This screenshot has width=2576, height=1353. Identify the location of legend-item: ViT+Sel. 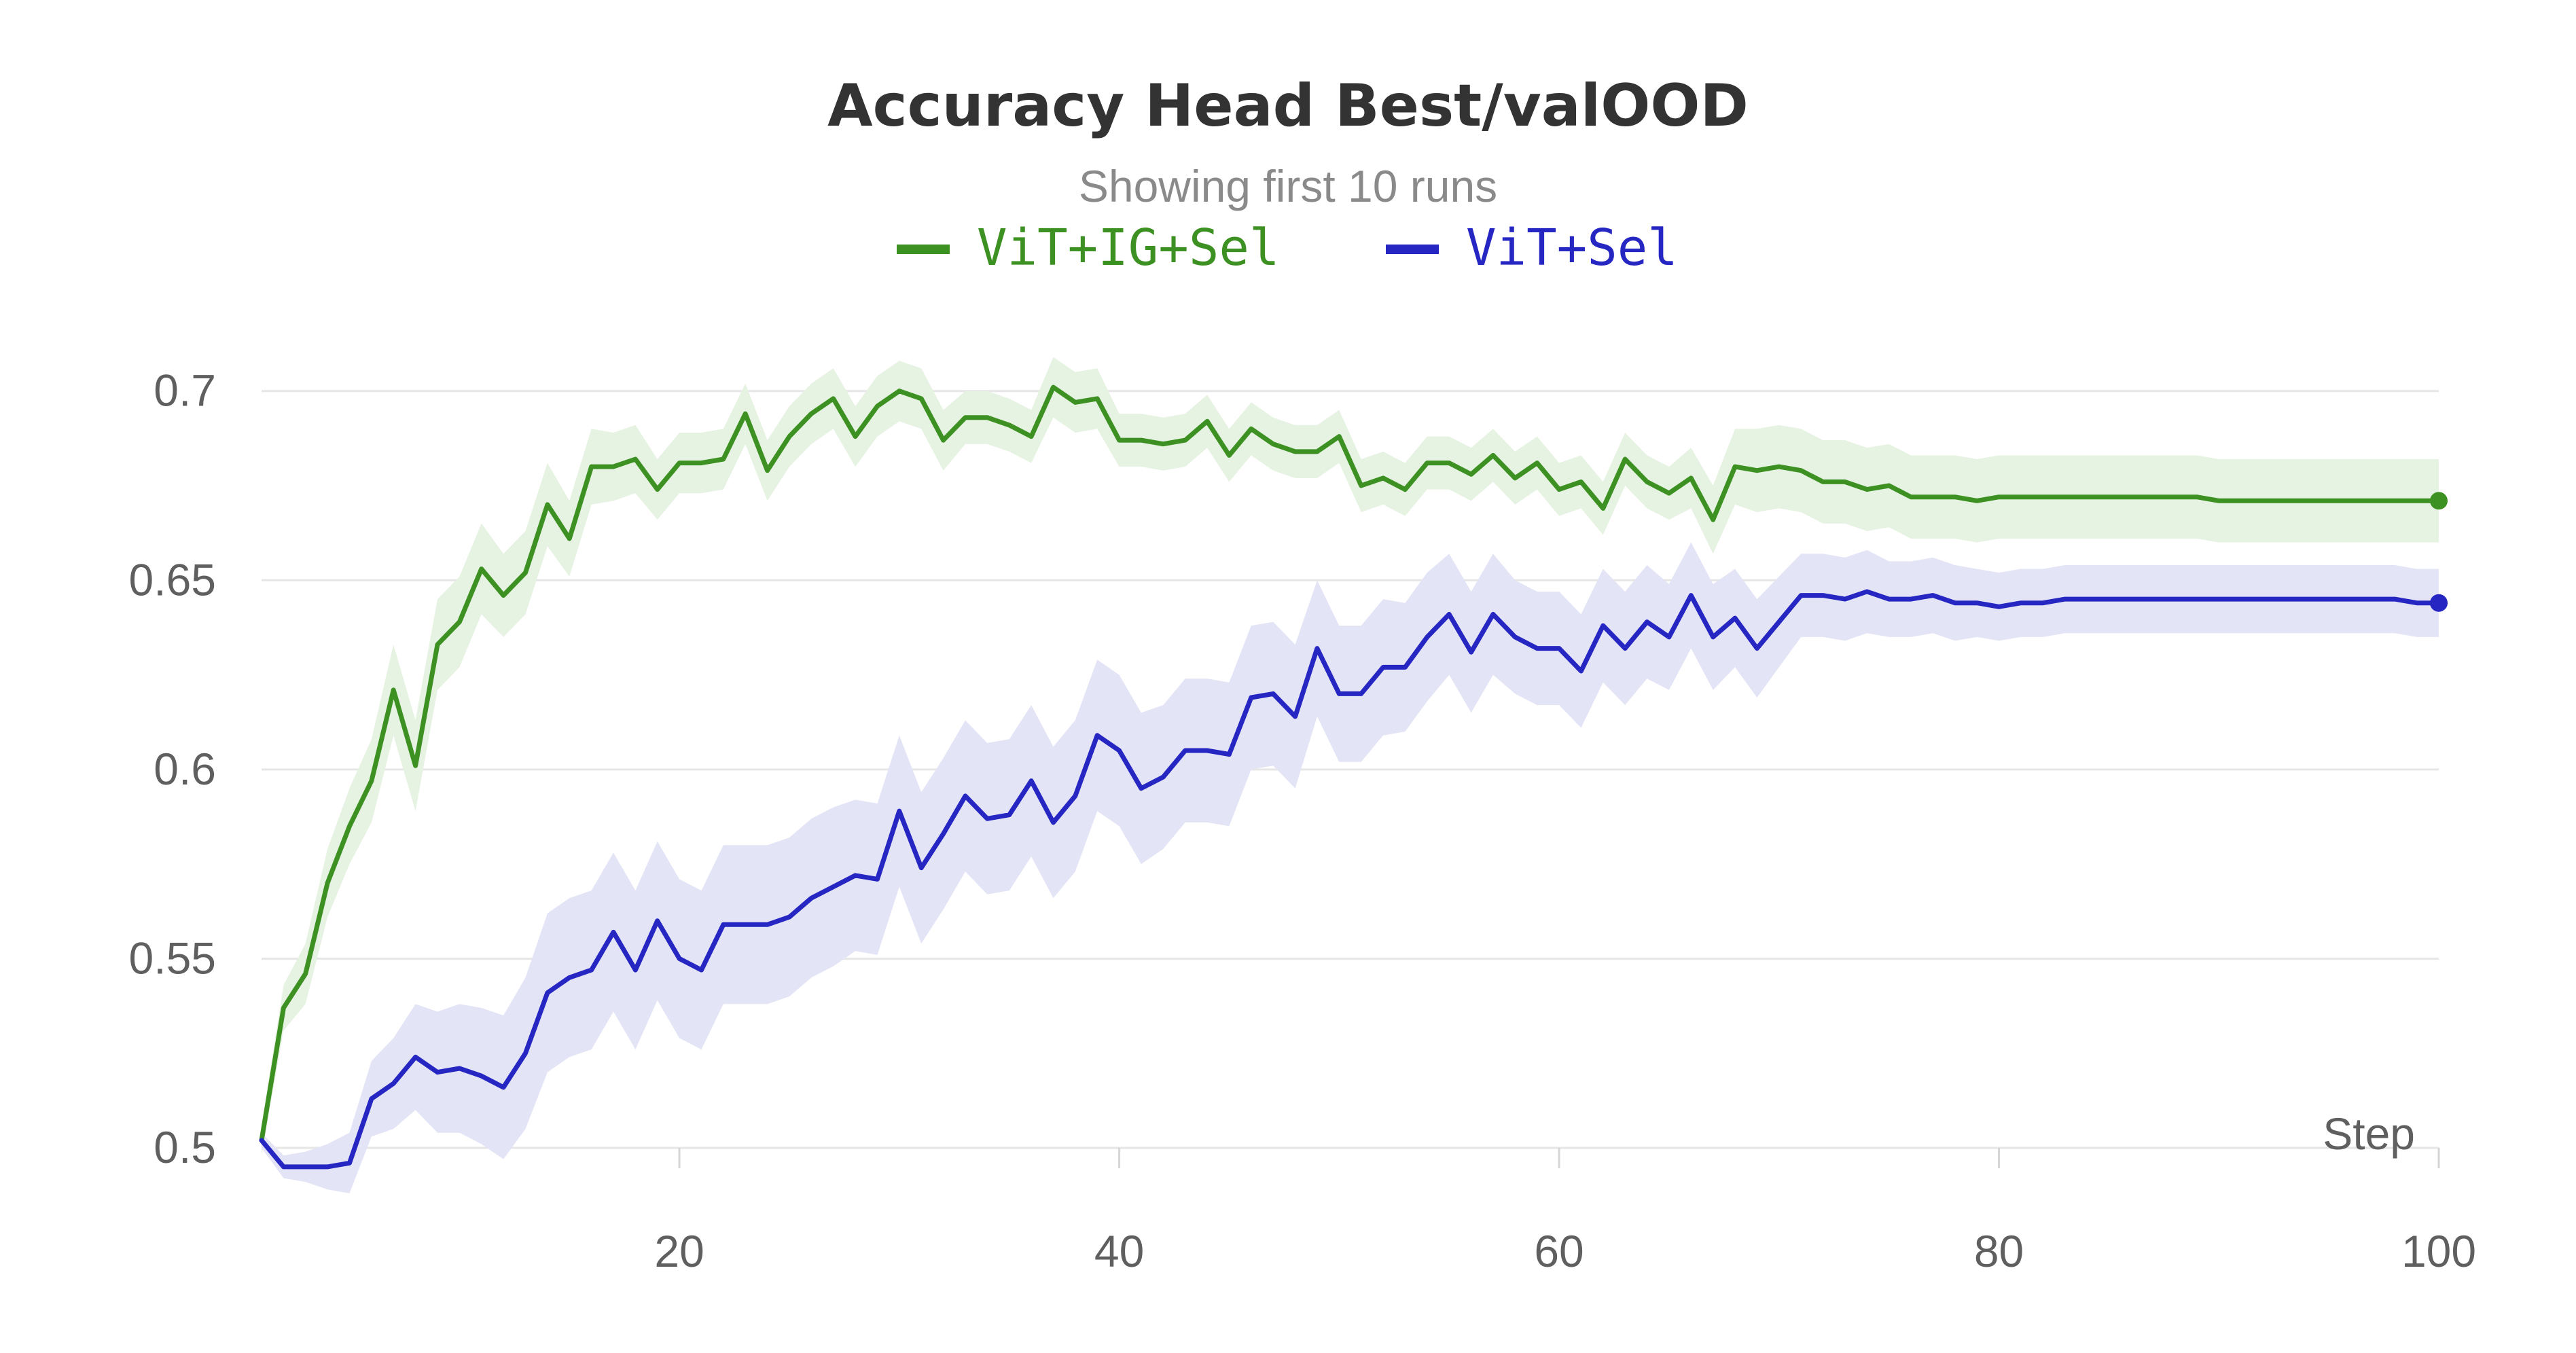
(1532, 248).